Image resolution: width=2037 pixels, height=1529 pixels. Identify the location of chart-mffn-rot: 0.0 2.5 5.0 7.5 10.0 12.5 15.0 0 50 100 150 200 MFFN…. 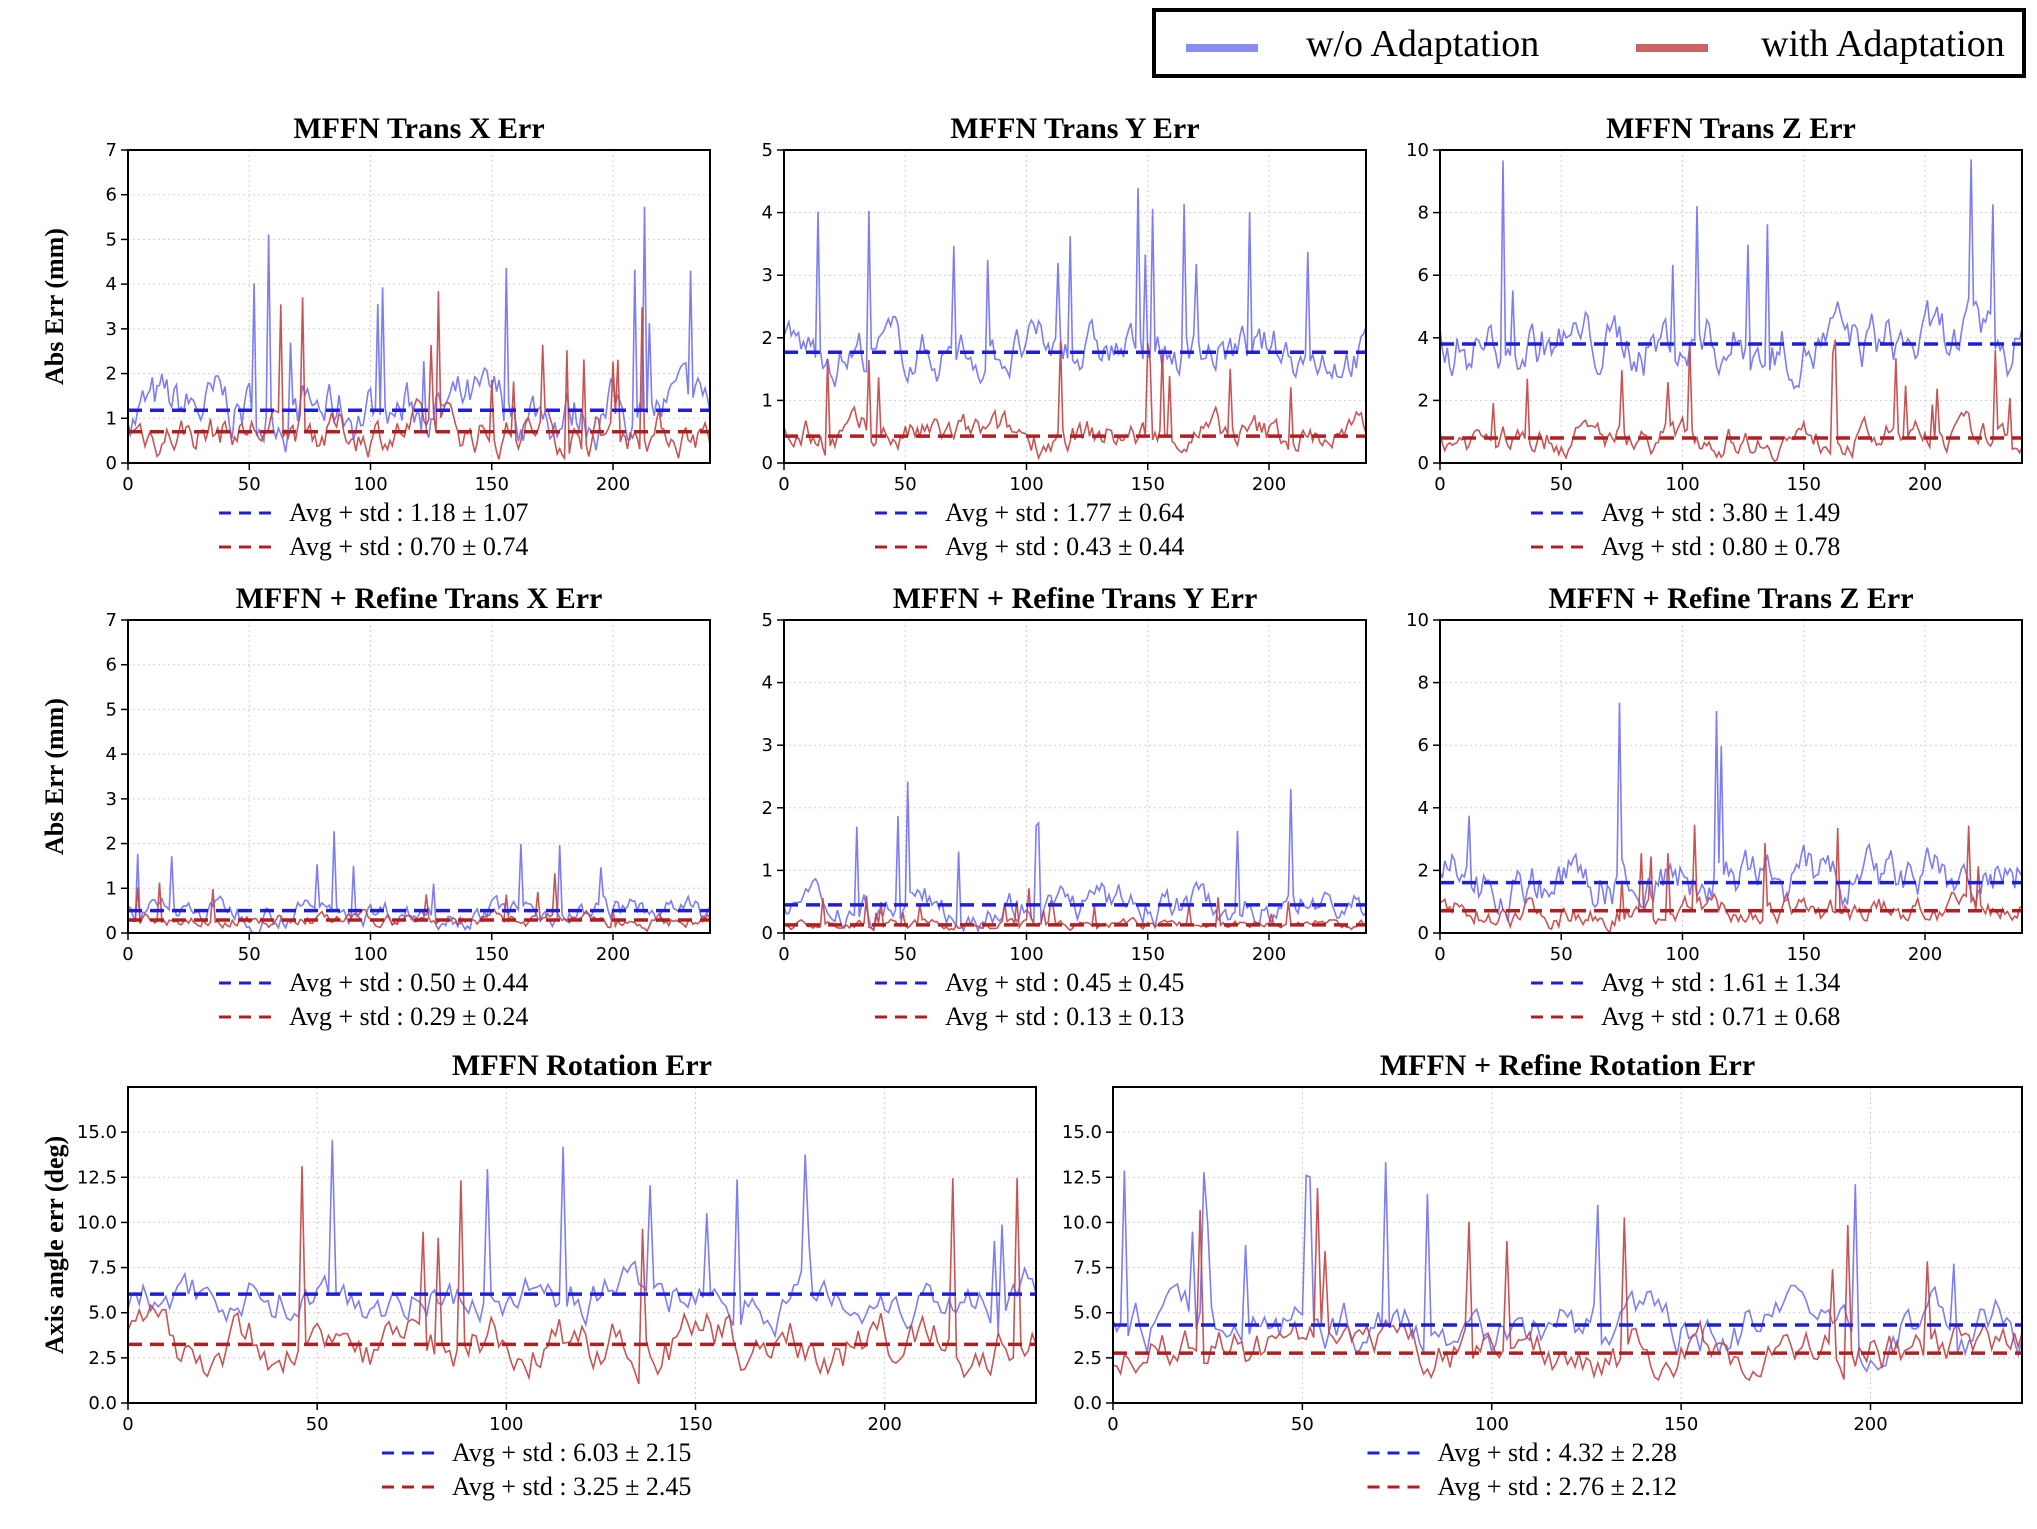
(538, 1275).